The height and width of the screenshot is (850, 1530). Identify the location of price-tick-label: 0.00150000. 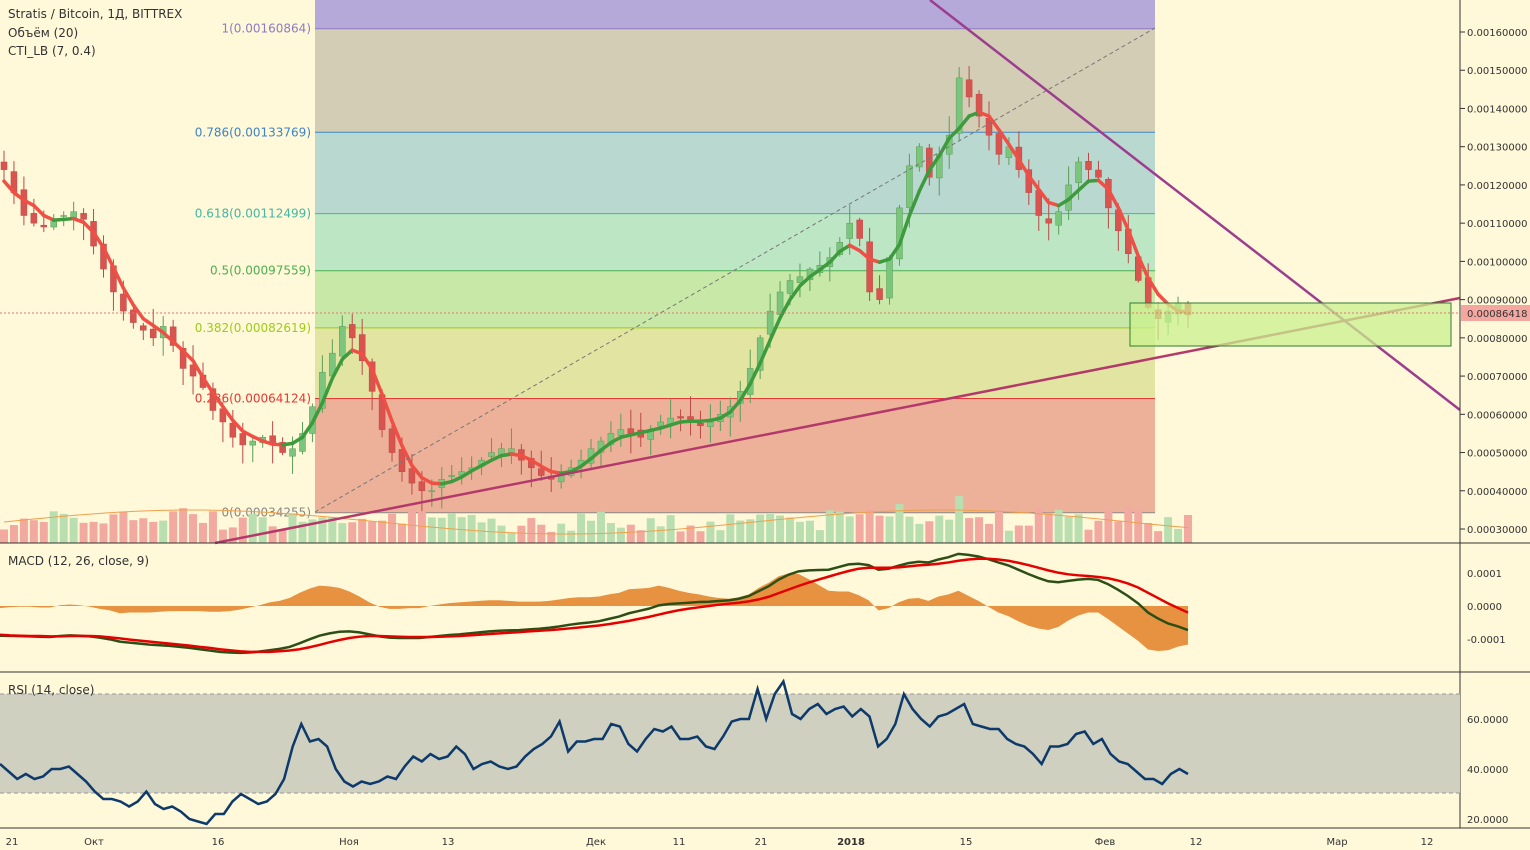
(1497, 71).